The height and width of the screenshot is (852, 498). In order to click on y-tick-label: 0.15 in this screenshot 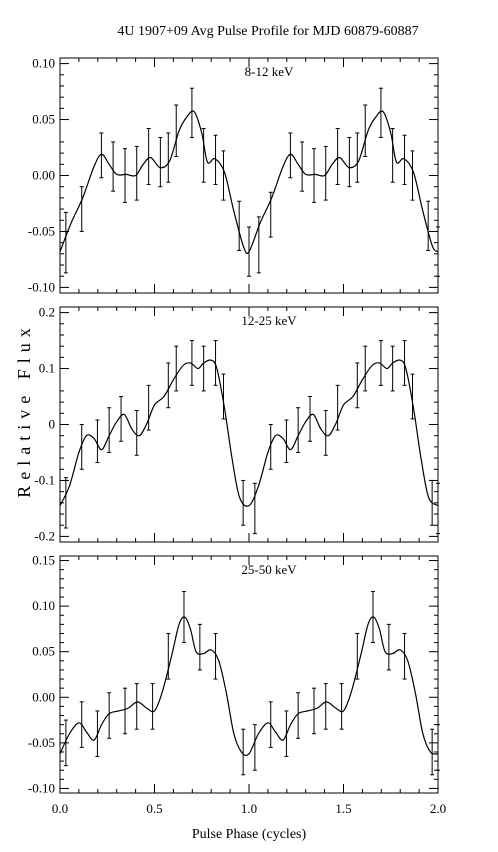, I will do `click(43, 560)`.